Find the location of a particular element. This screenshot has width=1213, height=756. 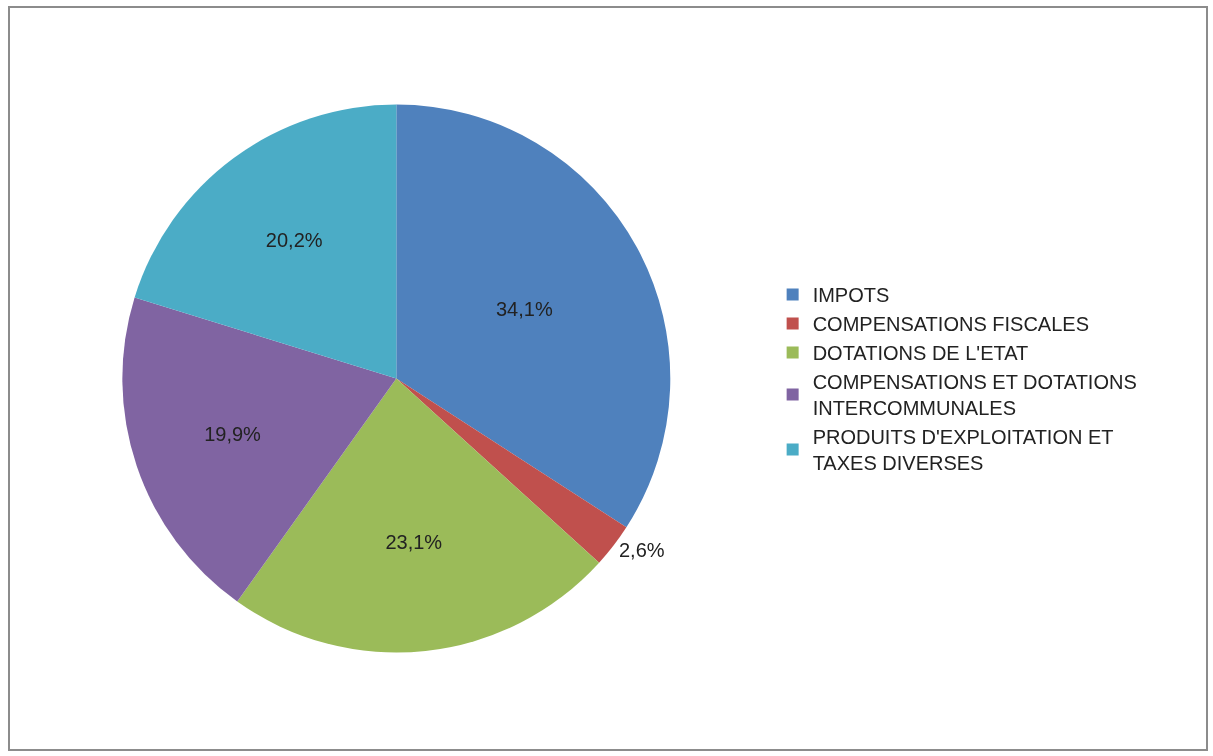

legend-label: COMPENSATIONS ET DOTATIONS INTERCOMMUNALES is located at coordinates (974, 395).